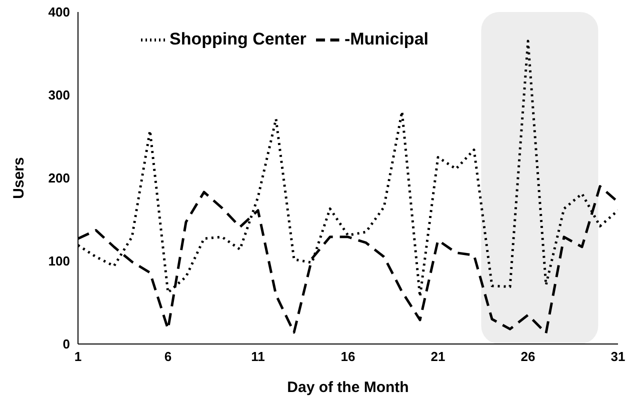 This screenshot has width=632, height=400. What do you see at coordinates (386, 38) in the screenshot?
I see `legend-label: -Municipal` at bounding box center [386, 38].